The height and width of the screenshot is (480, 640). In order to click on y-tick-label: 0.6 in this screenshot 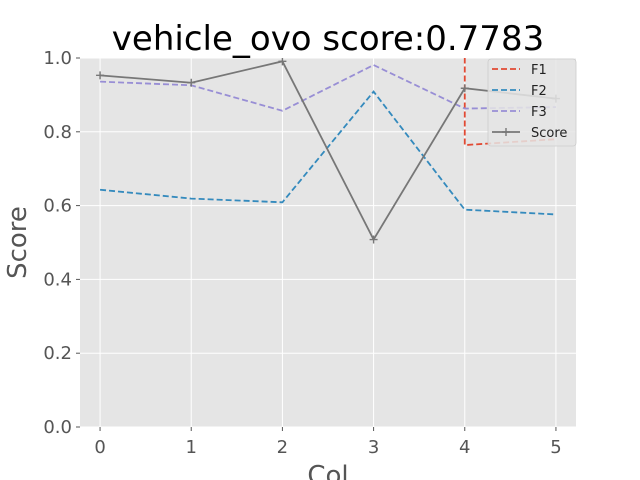, I will do `click(57, 206)`.